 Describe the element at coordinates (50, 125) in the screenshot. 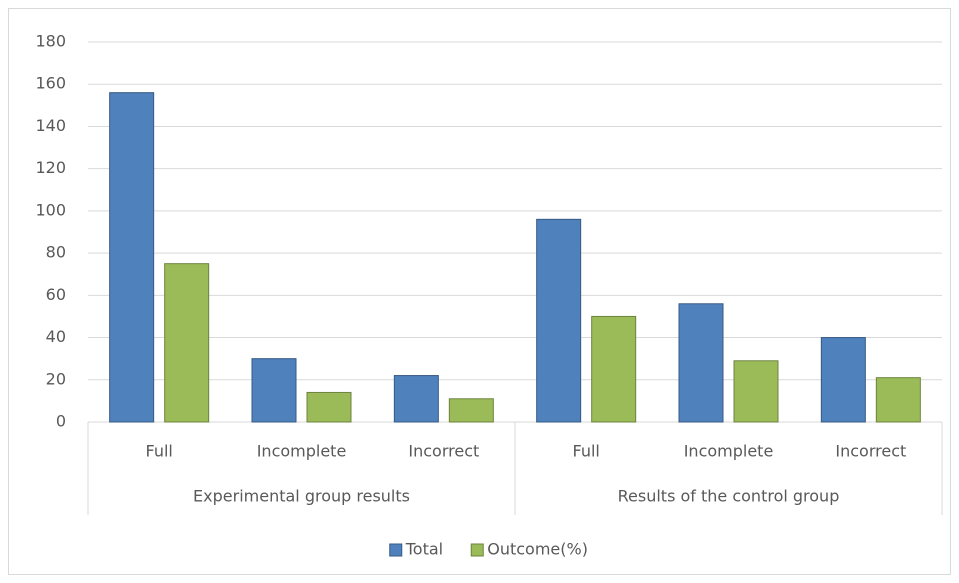

I see `y-tick-label: 140` at that location.